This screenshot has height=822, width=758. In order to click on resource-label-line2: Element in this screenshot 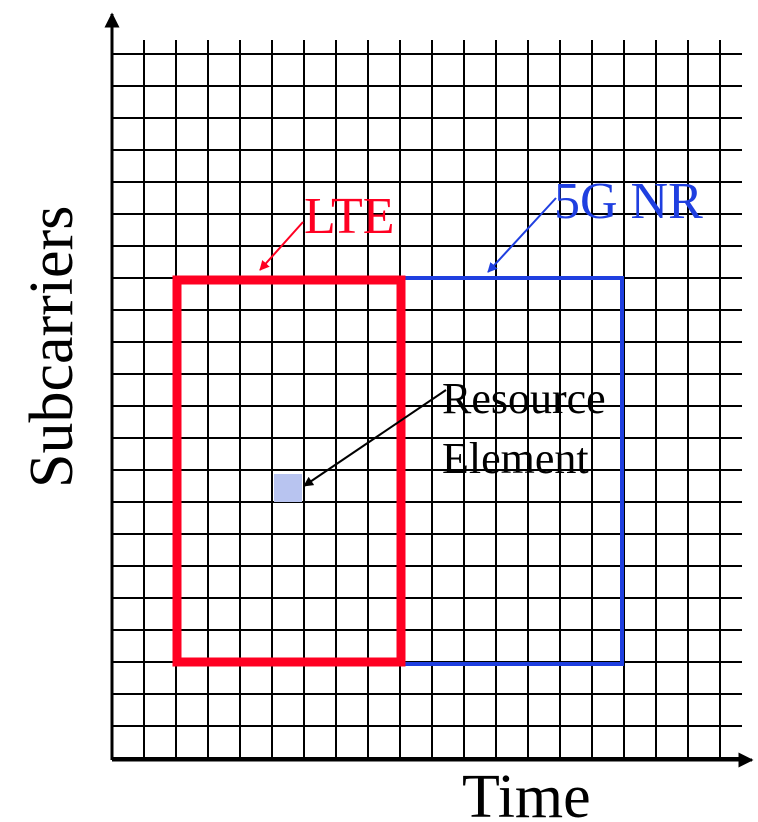, I will do `click(515, 458)`.